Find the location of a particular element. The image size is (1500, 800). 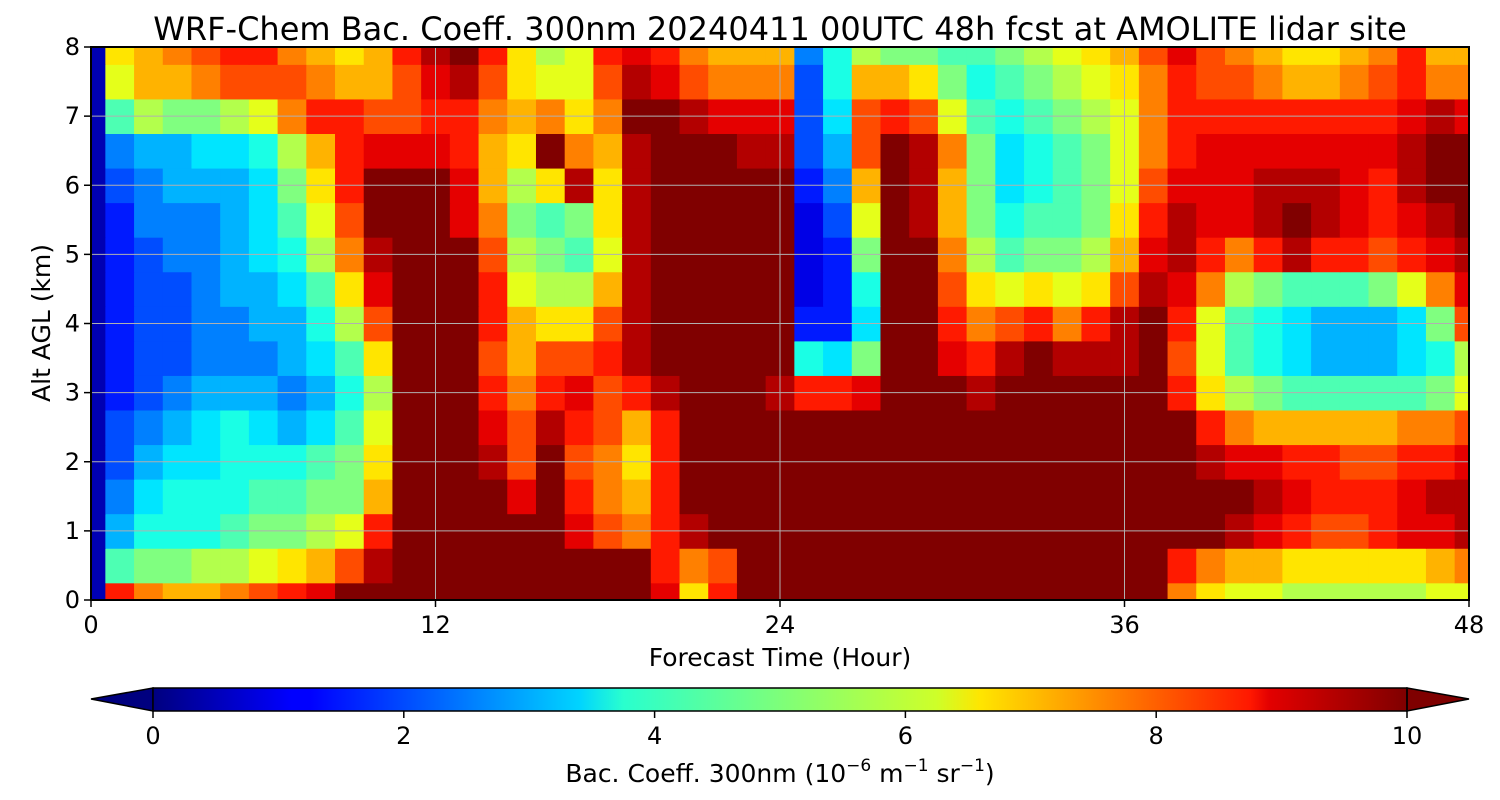

colorbar-ticks: 0 2 4 6 8 10 is located at coordinates (783, 730).